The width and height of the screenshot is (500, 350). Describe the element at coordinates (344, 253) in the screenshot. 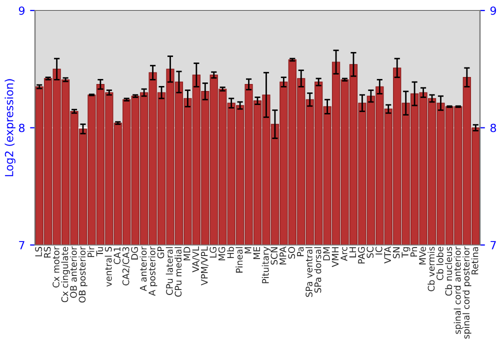

I see `x-tick-label: Arc` at that location.